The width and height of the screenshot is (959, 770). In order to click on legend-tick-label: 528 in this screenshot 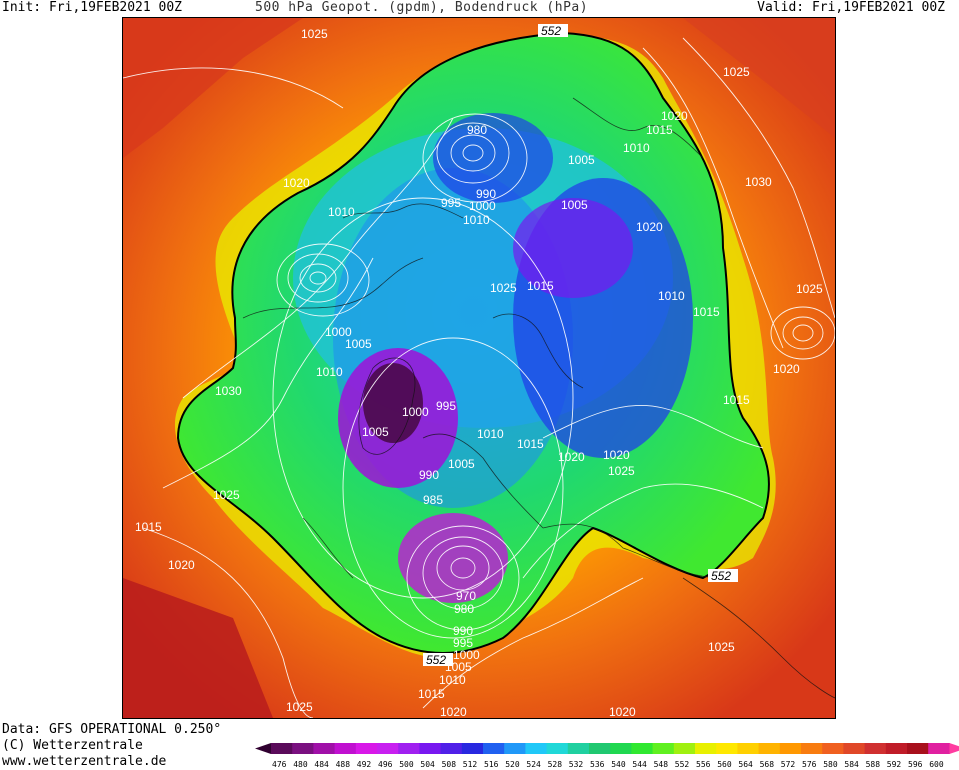, I will do `click(555, 764)`.